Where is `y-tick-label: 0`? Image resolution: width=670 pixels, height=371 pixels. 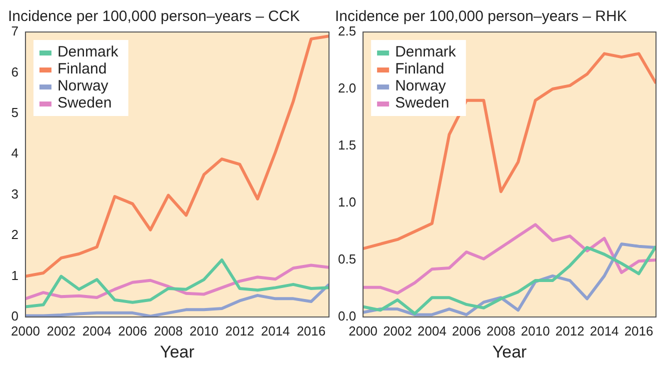
y-tick-label: 0 is located at coordinates (14, 316).